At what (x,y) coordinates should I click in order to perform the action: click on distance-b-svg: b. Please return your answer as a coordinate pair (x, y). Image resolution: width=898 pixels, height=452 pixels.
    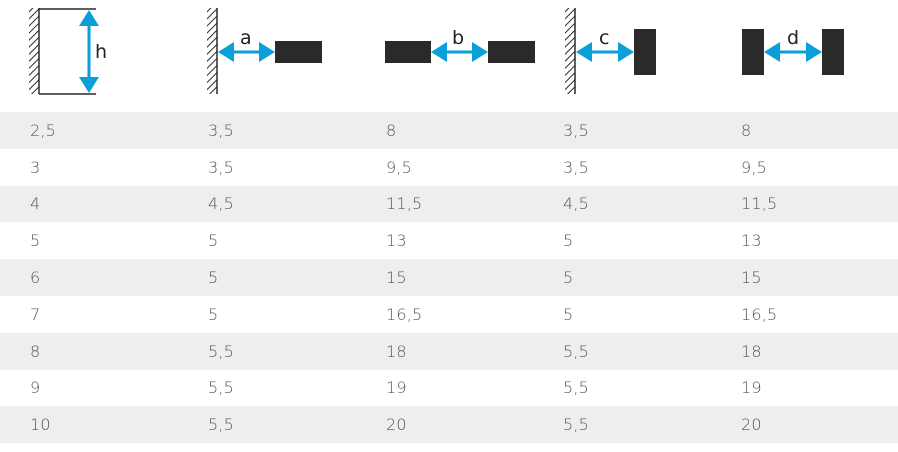
    Looking at the image, I should click on (460, 45).